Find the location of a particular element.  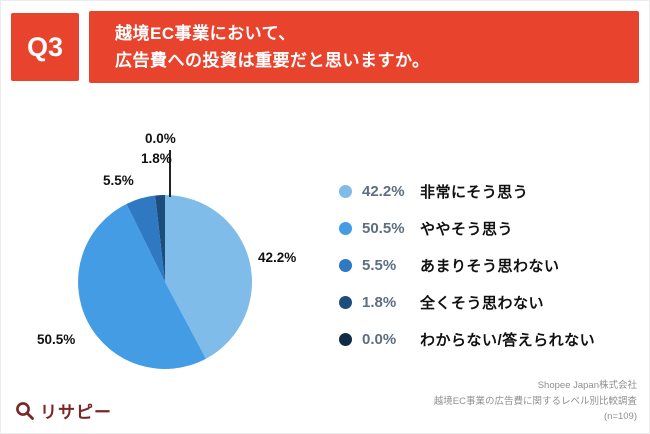

legend-item-strongly-disagree: 1.8% 全くそう思わない is located at coordinates (467, 303).